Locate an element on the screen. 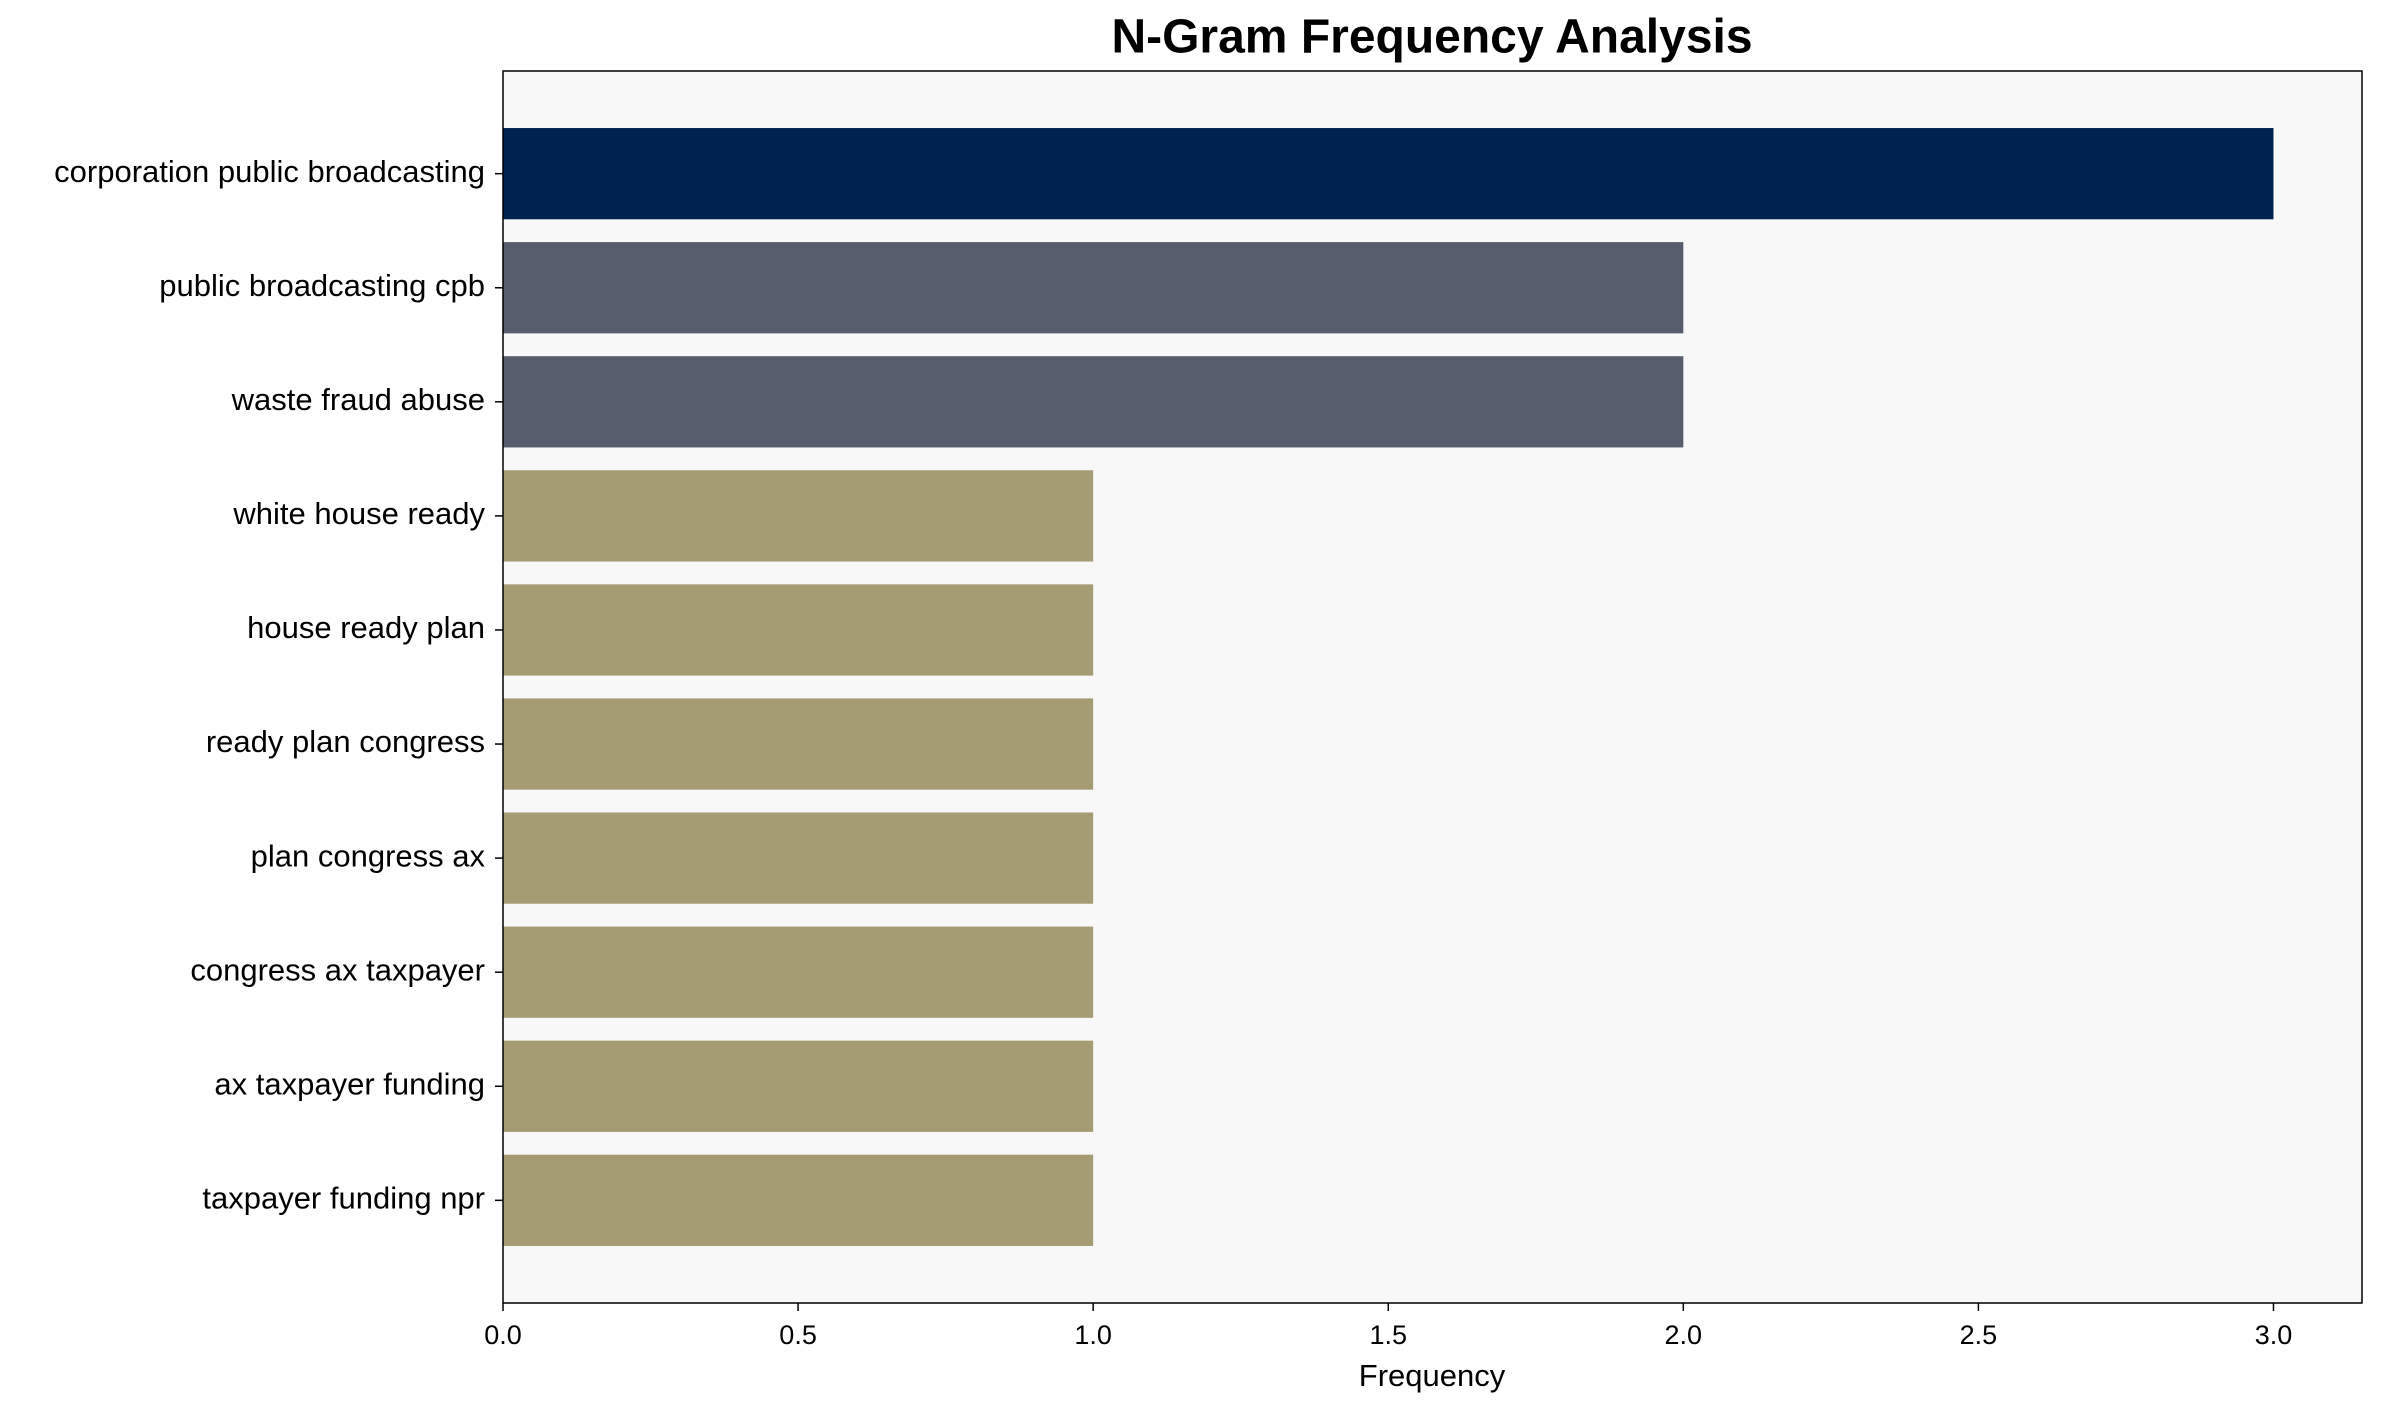 The width and height of the screenshot is (2382, 1414). x-tick-label: 1.5 is located at coordinates (1388, 1335).